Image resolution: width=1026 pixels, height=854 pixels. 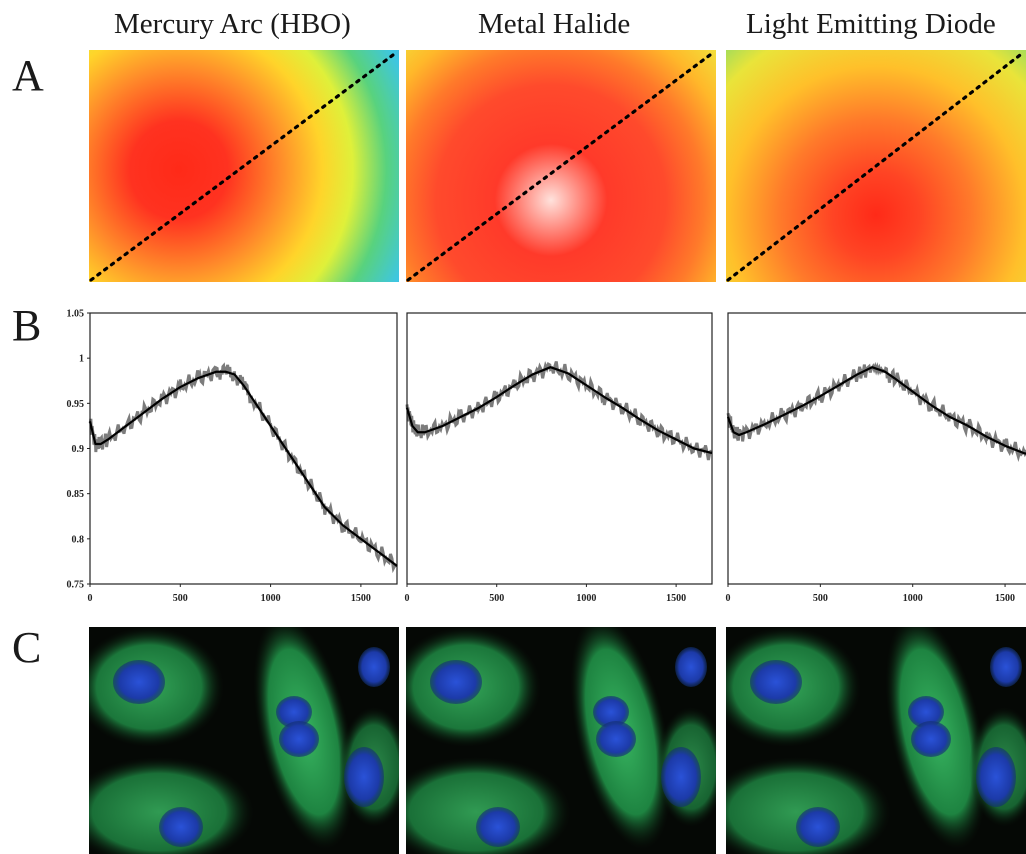 What do you see at coordinates (76, 585) in the screenshot?
I see `y-tick-label: 0.75` at bounding box center [76, 585].